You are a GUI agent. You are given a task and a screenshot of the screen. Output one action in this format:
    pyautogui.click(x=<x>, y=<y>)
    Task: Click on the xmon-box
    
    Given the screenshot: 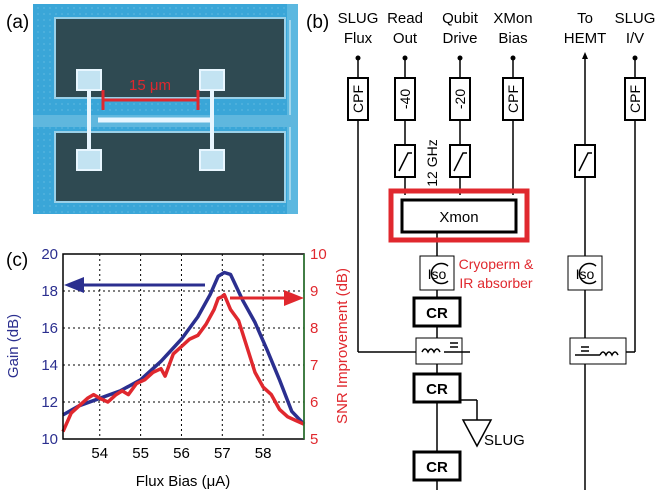 What is the action you would take?
    pyautogui.click(x=459, y=216)
    